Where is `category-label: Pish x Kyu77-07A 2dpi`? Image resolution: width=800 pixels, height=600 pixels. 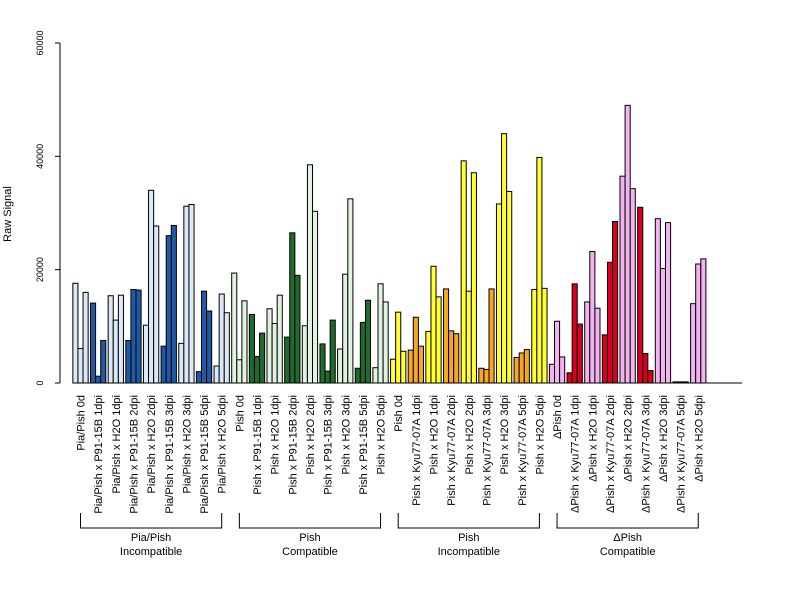 category-label: Pish x Kyu77-07A 2dpi is located at coordinates (452, 450).